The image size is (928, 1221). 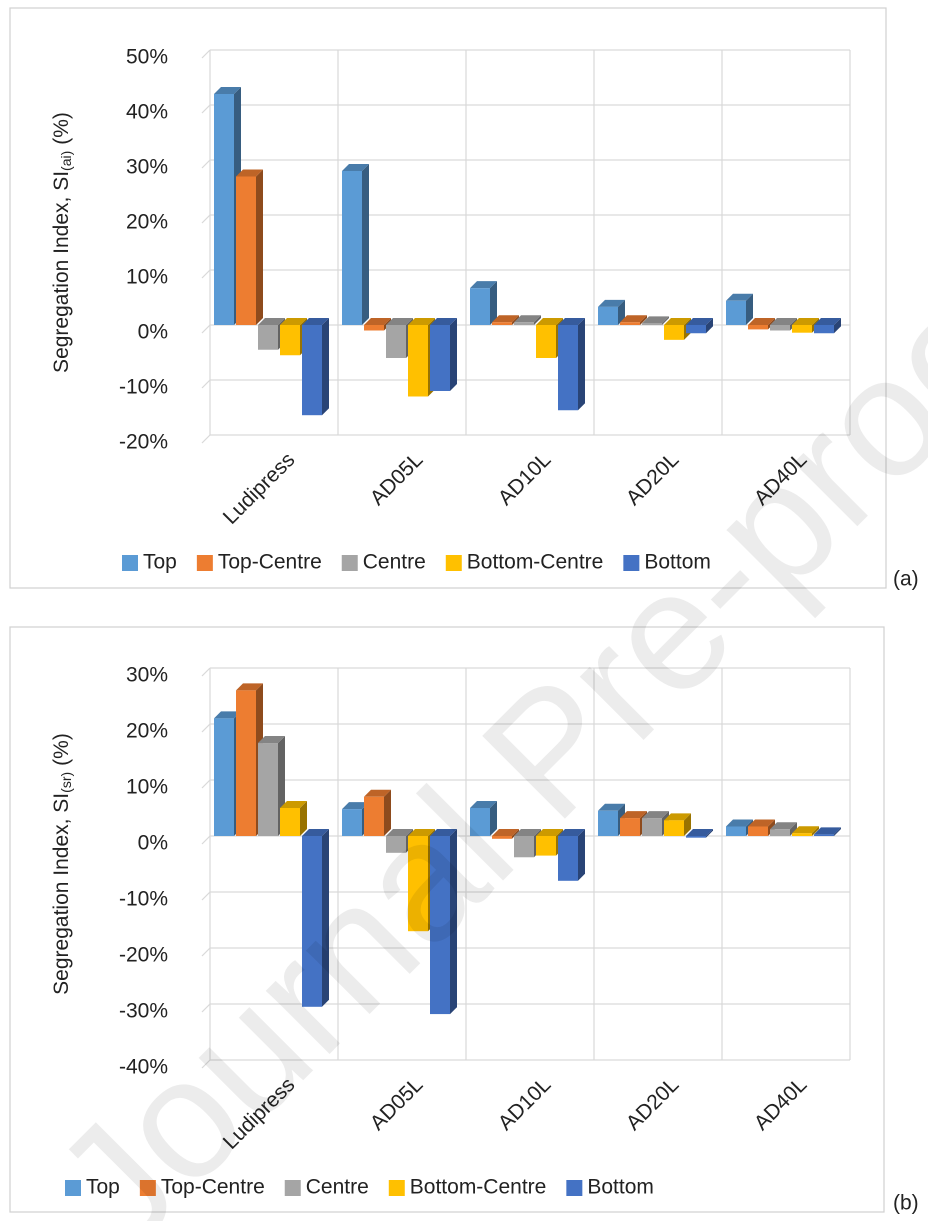 What do you see at coordinates (143, 1067) in the screenshot?
I see `y-tick-label: -40%` at bounding box center [143, 1067].